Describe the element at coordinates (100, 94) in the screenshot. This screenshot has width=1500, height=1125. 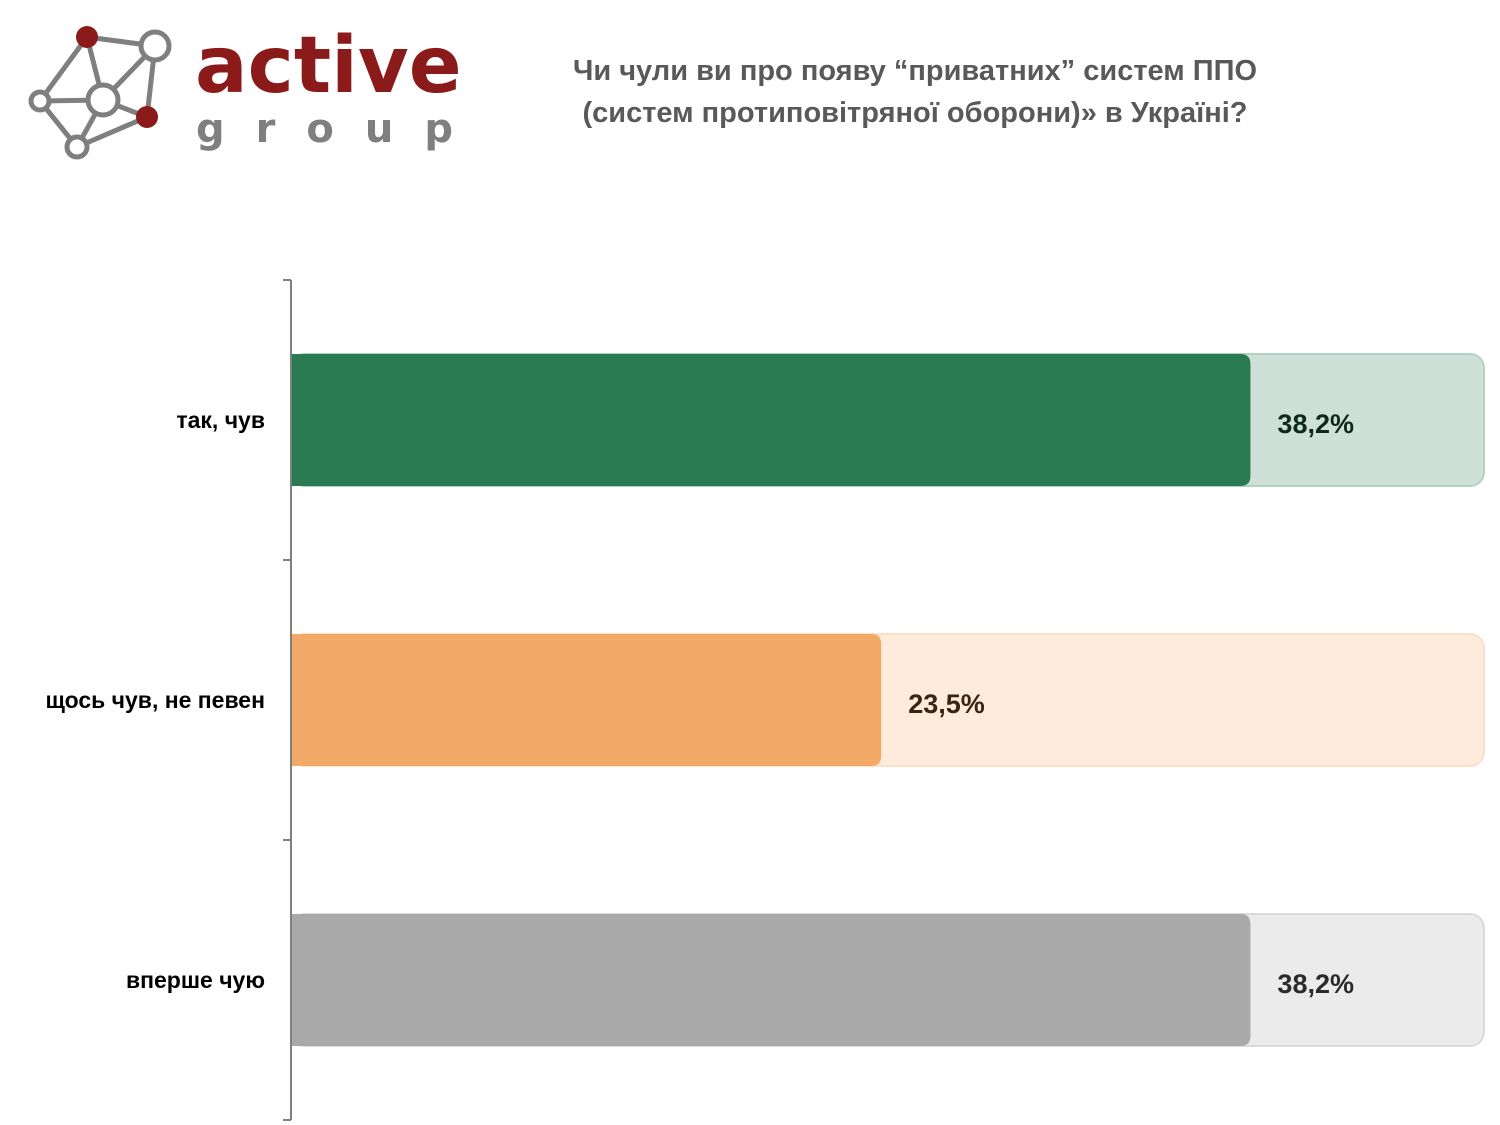
I see `network-icon` at that location.